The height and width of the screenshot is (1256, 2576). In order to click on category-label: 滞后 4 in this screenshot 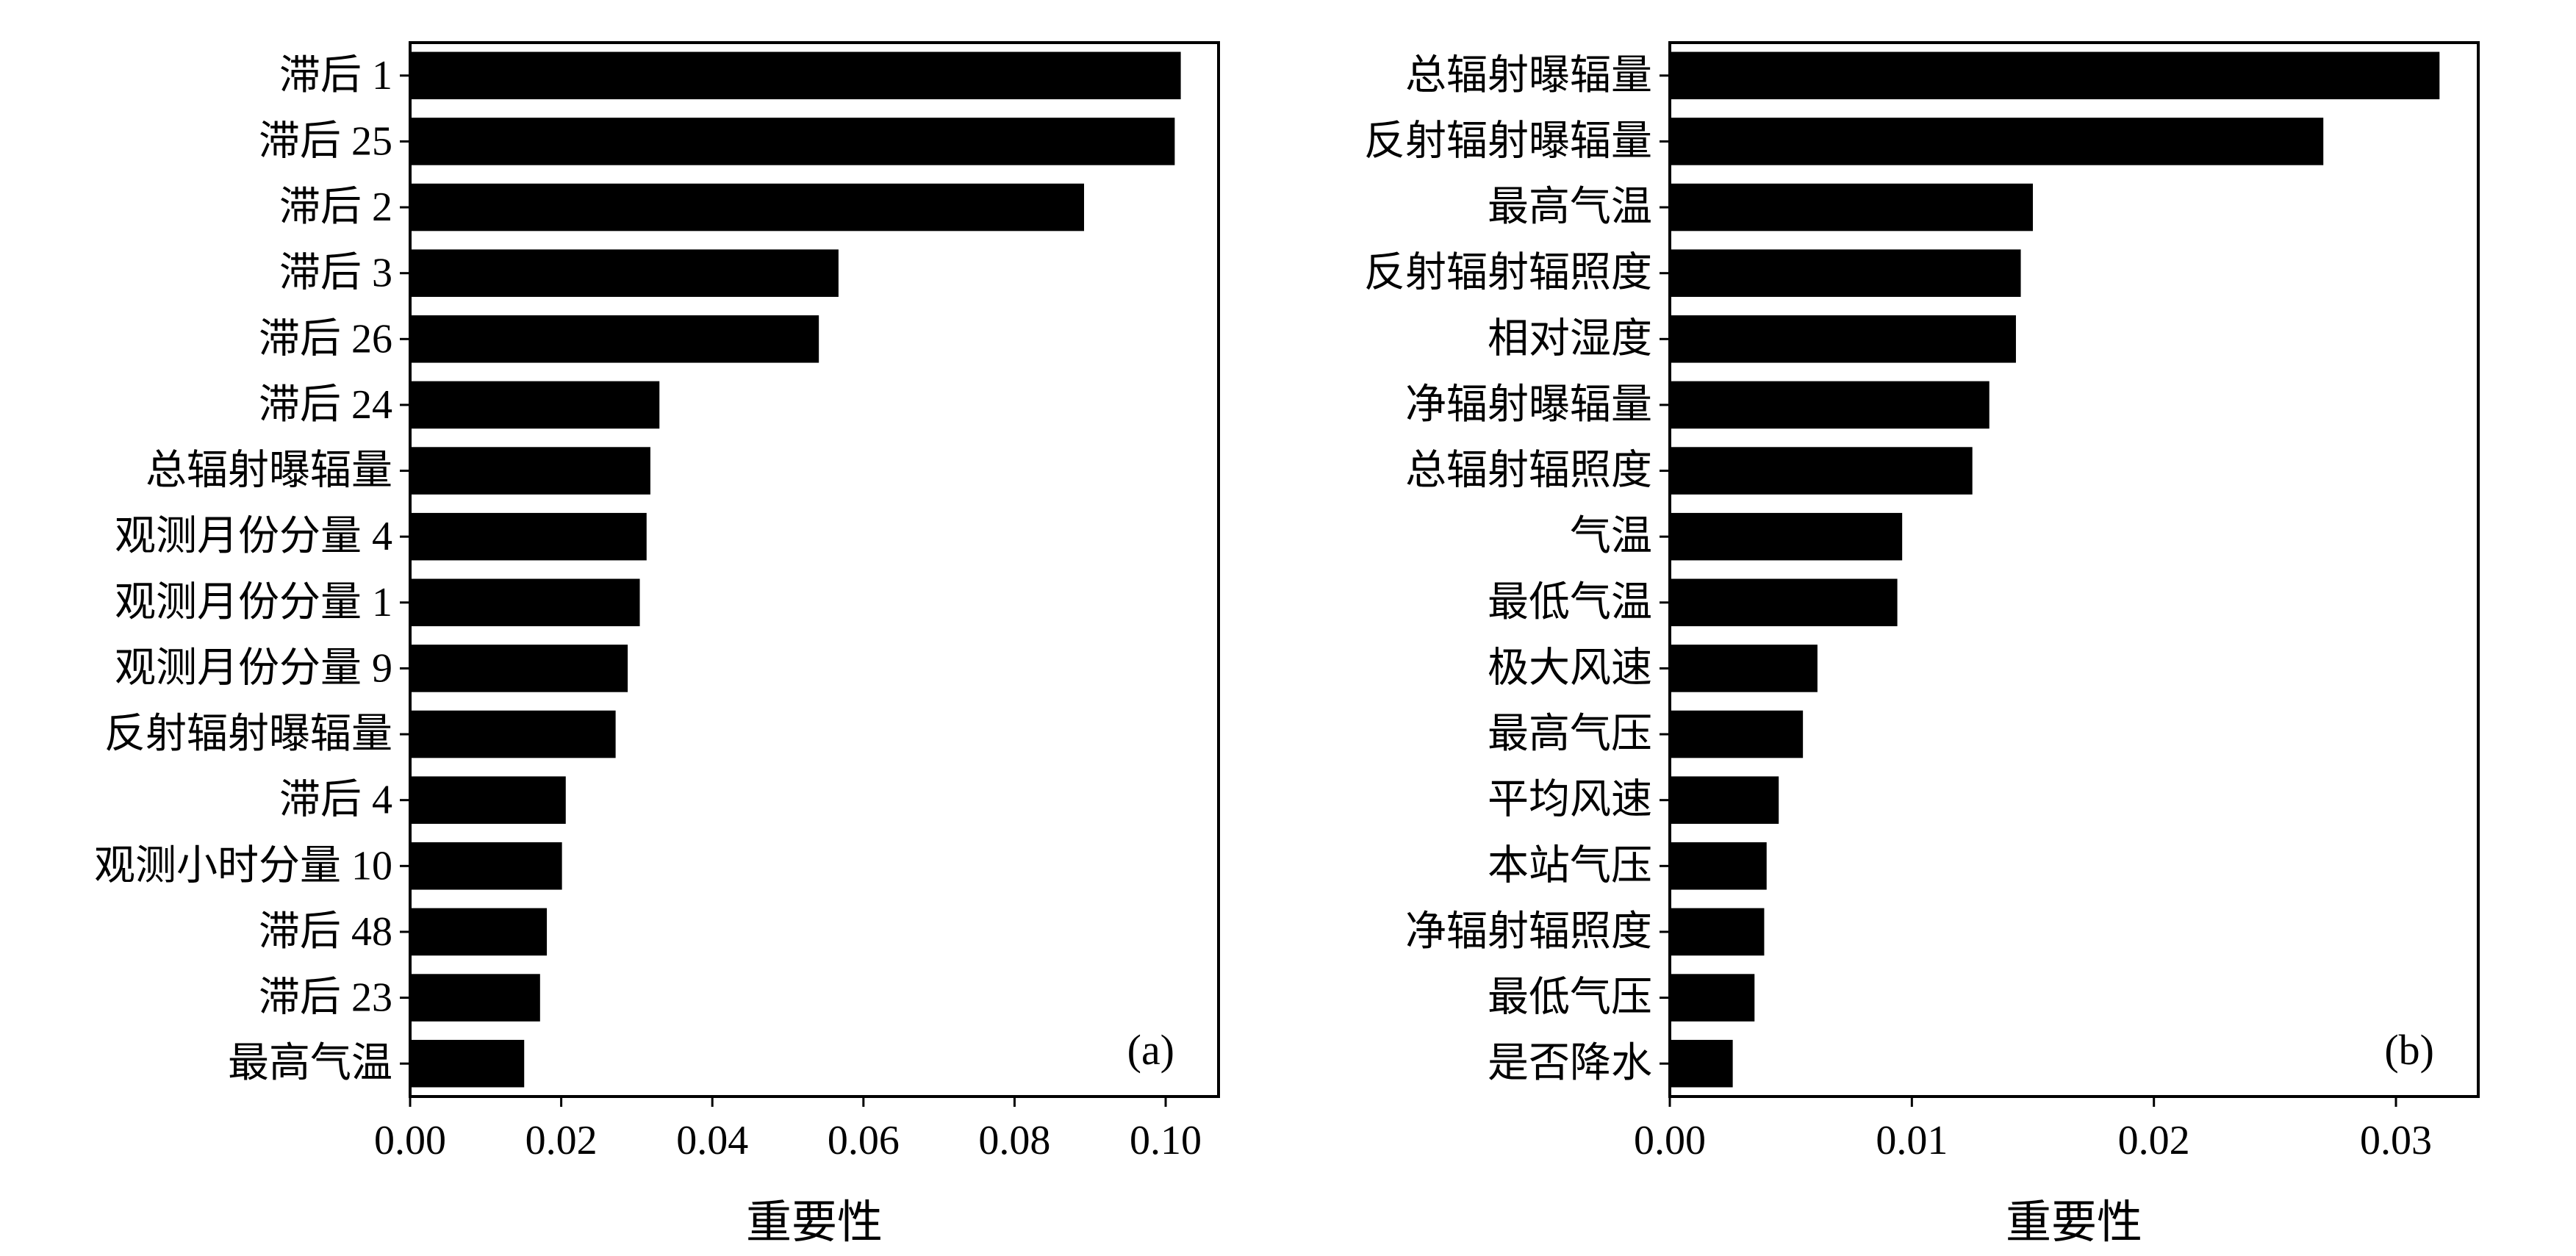, I will do `click(335, 800)`.